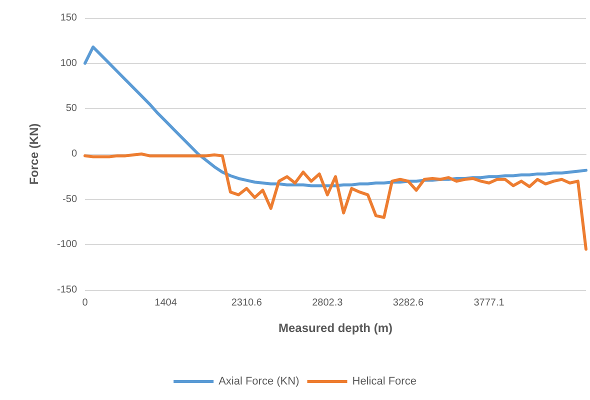 The width and height of the screenshot is (590, 400). What do you see at coordinates (328, 303) in the screenshot?
I see `x-tick-label: 2802.3` at bounding box center [328, 303].